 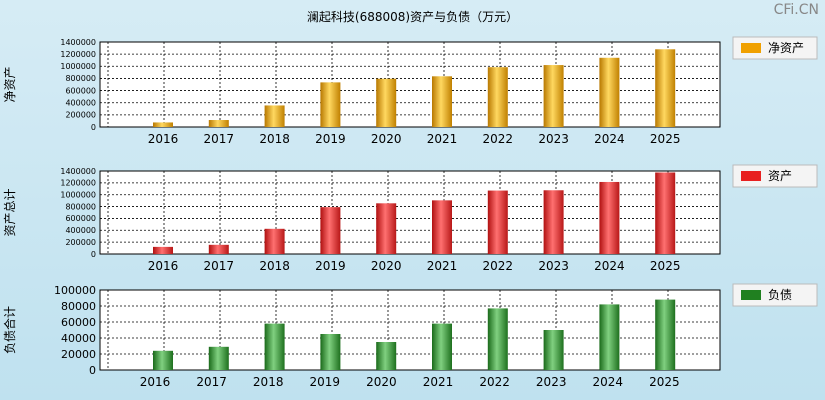 What do you see at coordinates (78, 306) in the screenshot?
I see `y-tick-label: 80000` at bounding box center [78, 306].